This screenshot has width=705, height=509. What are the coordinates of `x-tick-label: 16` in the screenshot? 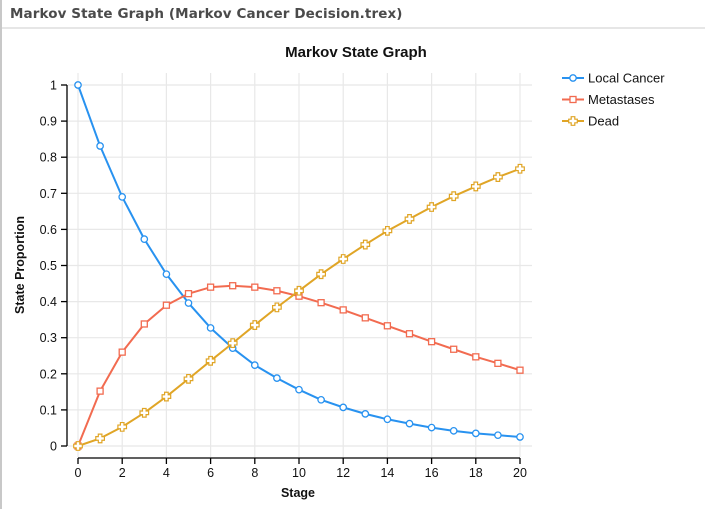 It's located at (432, 473).